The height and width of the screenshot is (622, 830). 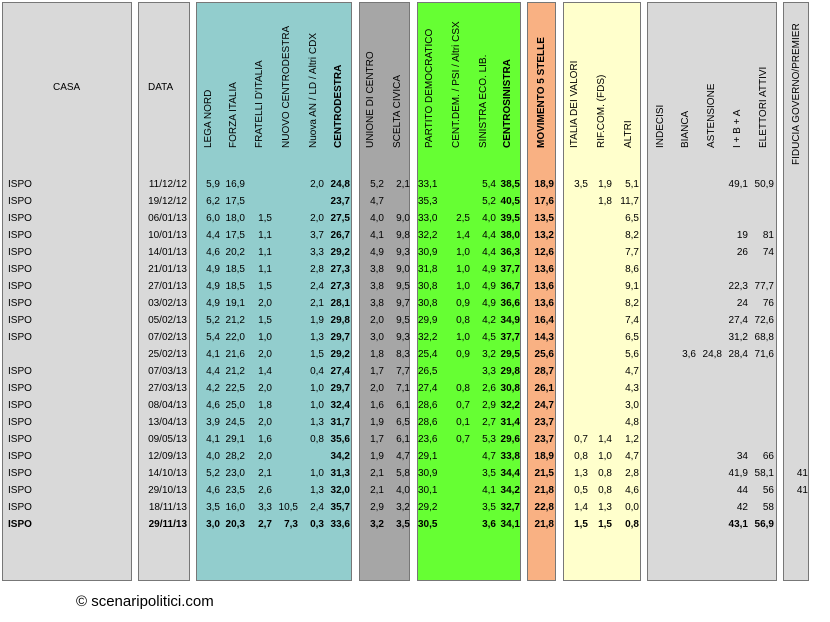 I want to click on table-cell-alt: 8,6, so click(x=632, y=269).